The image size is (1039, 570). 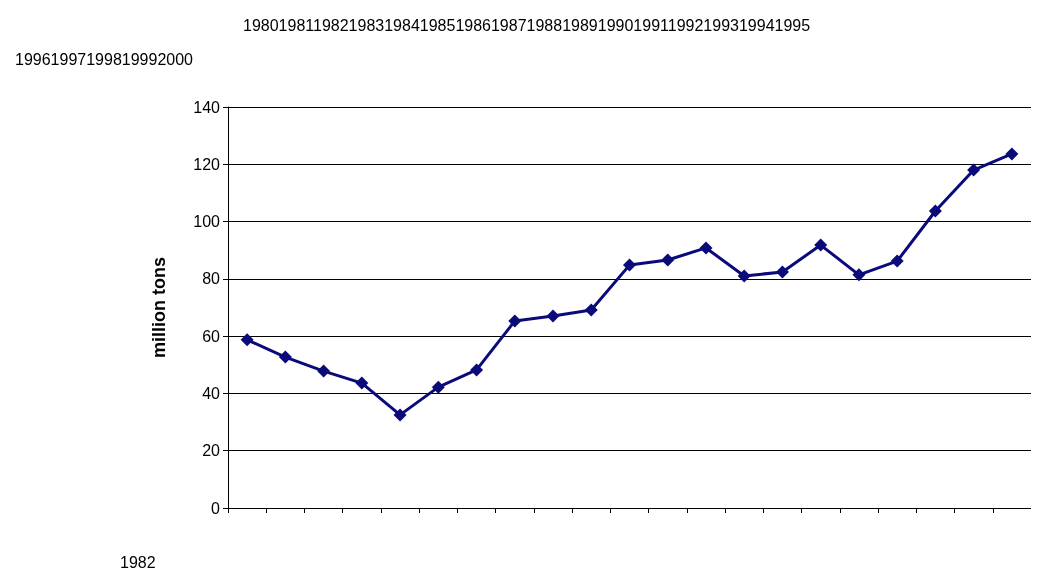 I want to click on y-tick-label: 60, so click(x=211, y=336).